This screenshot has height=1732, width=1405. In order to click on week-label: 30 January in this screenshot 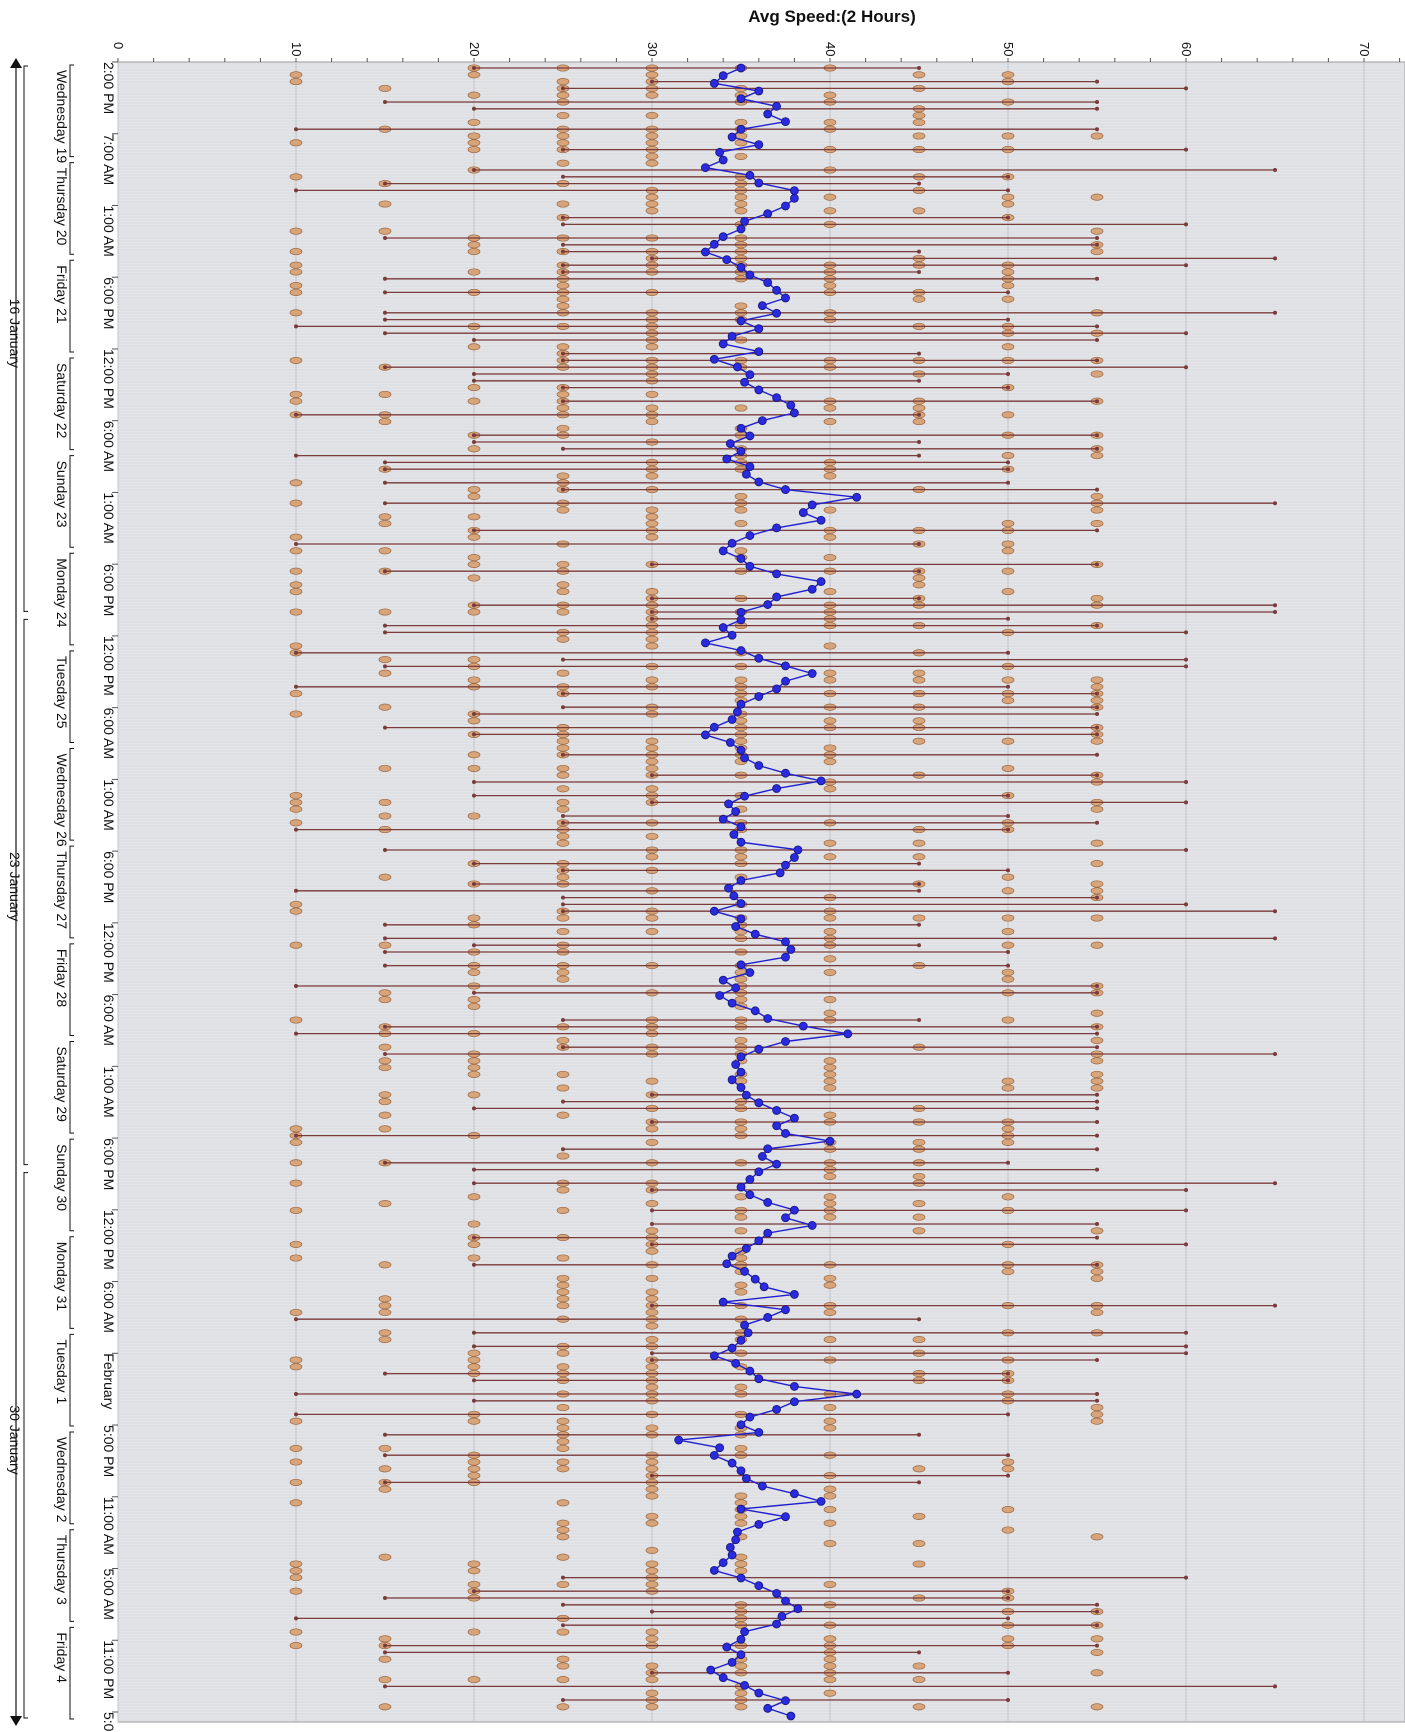, I will do `click(15, 1439)`.